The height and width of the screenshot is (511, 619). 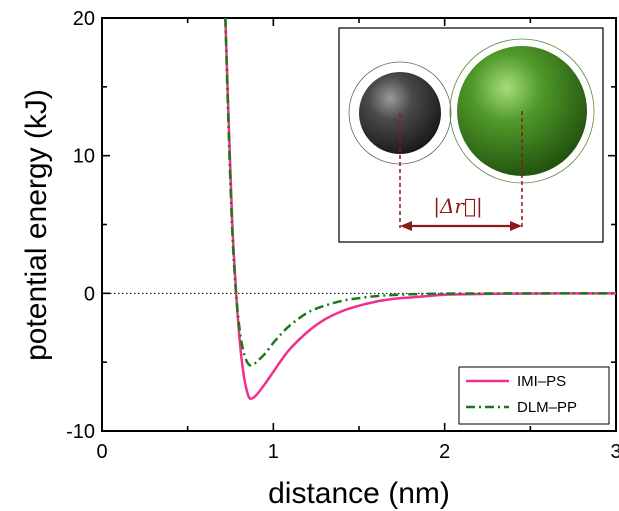 What do you see at coordinates (80, 225) in the screenshot?
I see `y-tick-labels: -10 0 10 20` at bounding box center [80, 225].